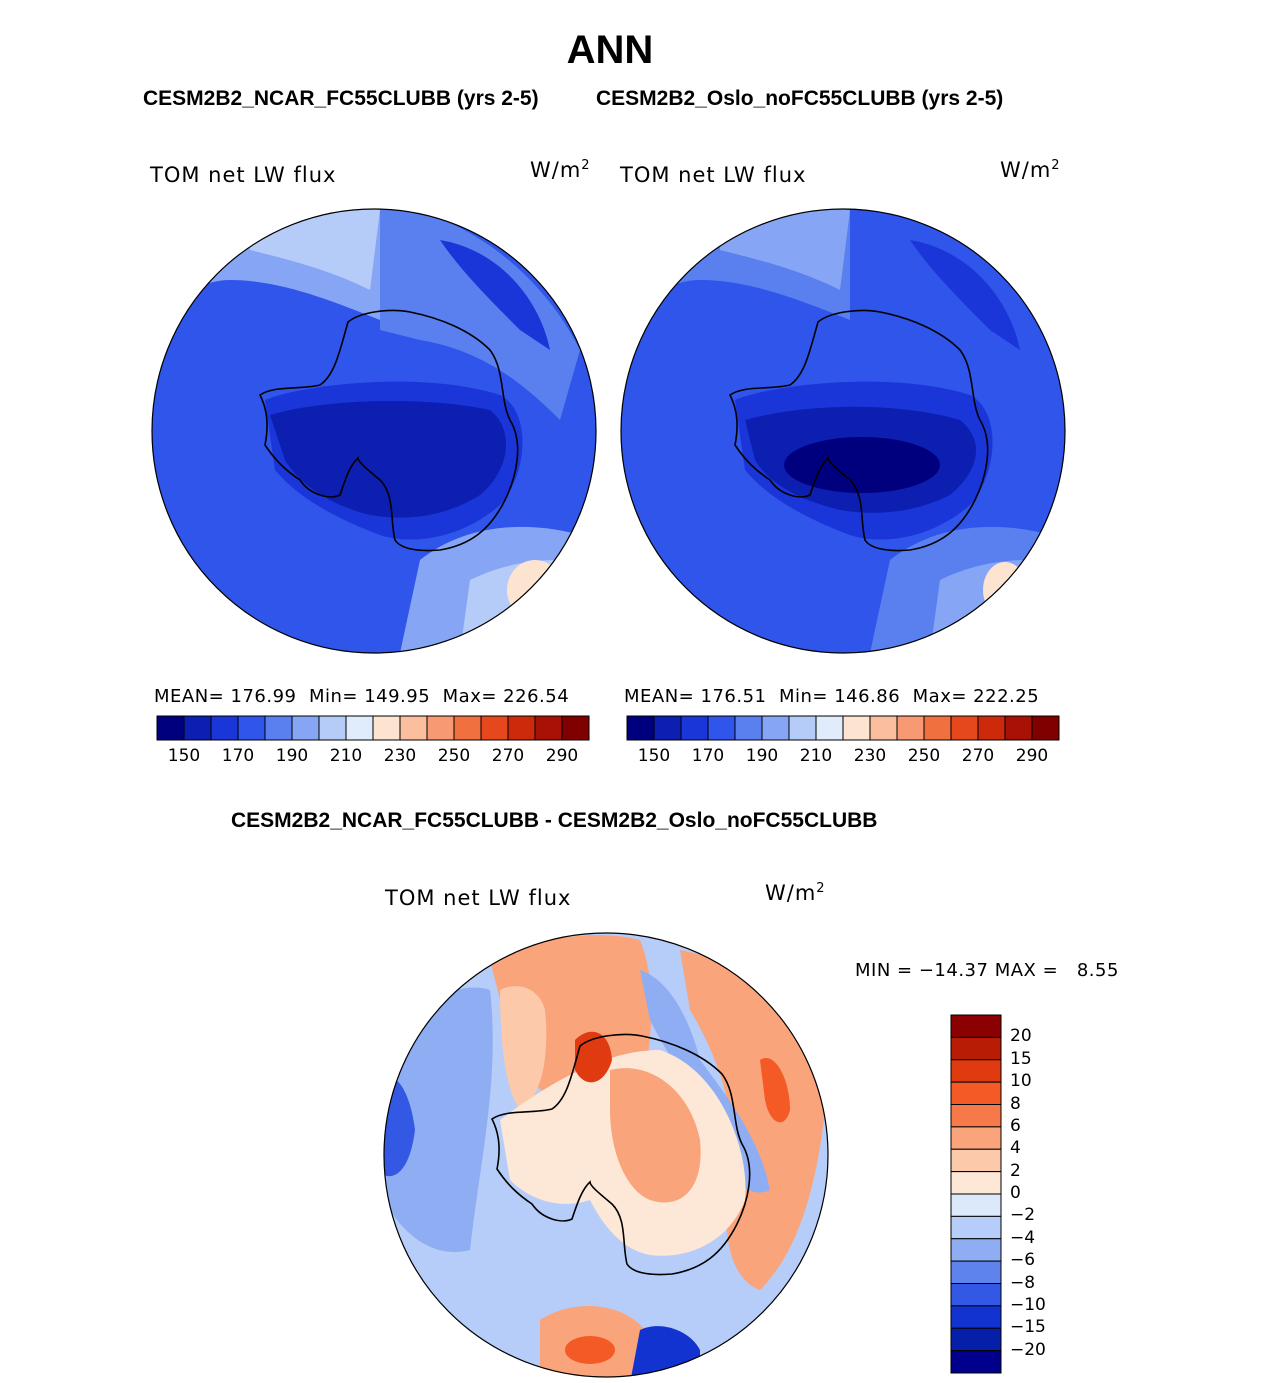 This screenshot has width=1285, height=1383. I want to click on panel1-dark-stripe, so click(495, 295).